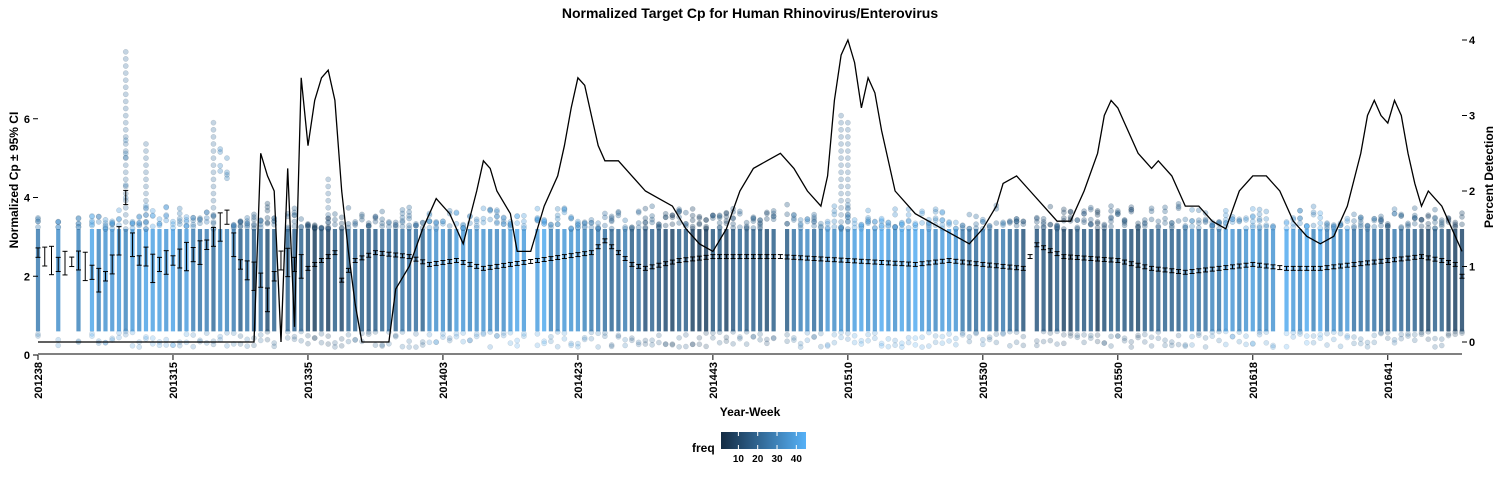 This screenshot has height=480, width=1500. Describe the element at coordinates (1472, 117) in the screenshot. I see `y2-tick-label: 3` at that location.